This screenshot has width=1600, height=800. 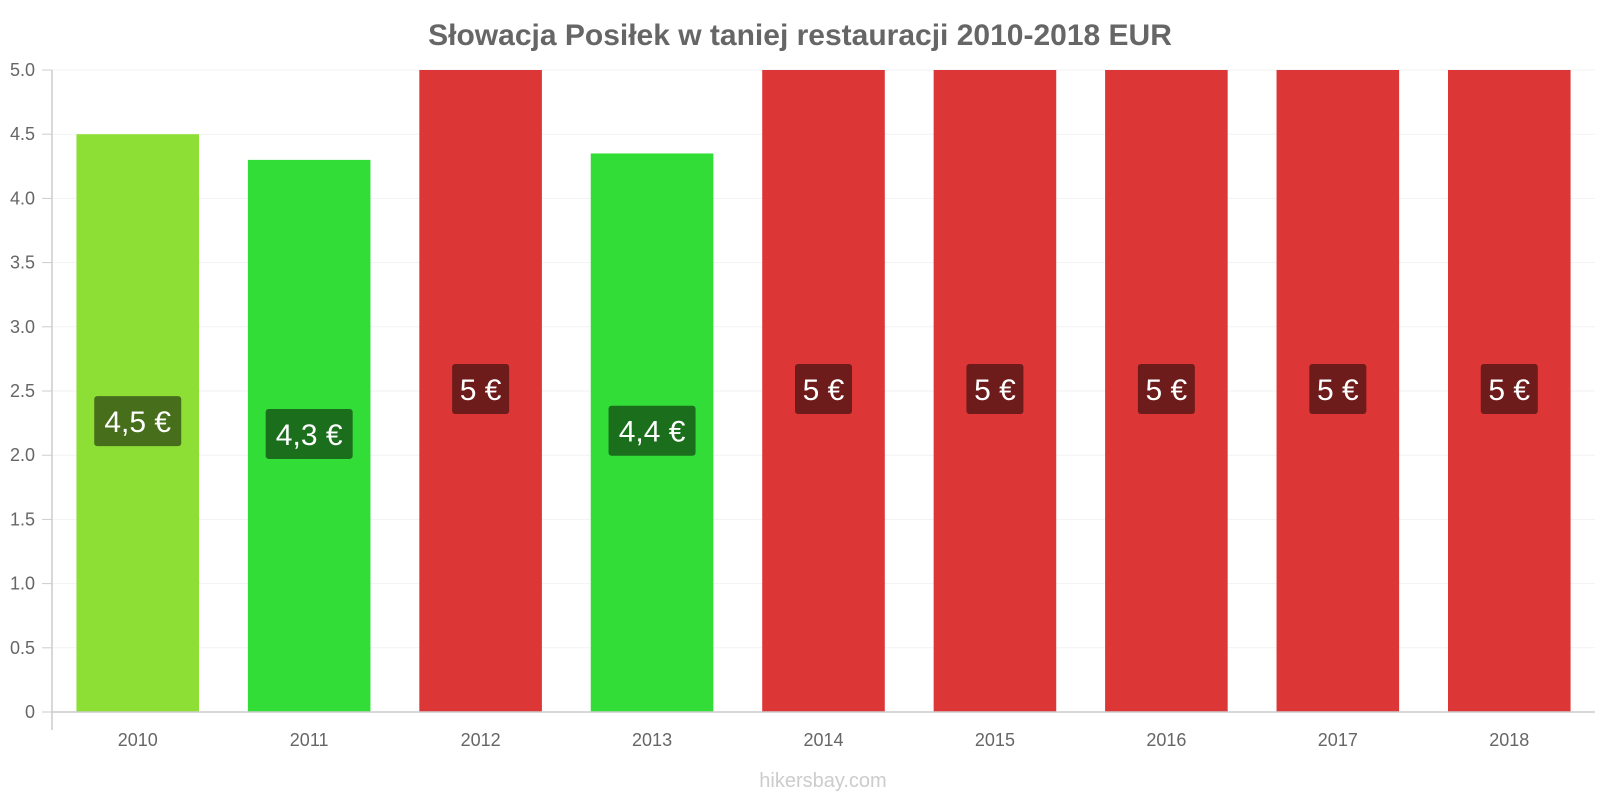 I want to click on x-tick-label: 2015, so click(x=995, y=740).